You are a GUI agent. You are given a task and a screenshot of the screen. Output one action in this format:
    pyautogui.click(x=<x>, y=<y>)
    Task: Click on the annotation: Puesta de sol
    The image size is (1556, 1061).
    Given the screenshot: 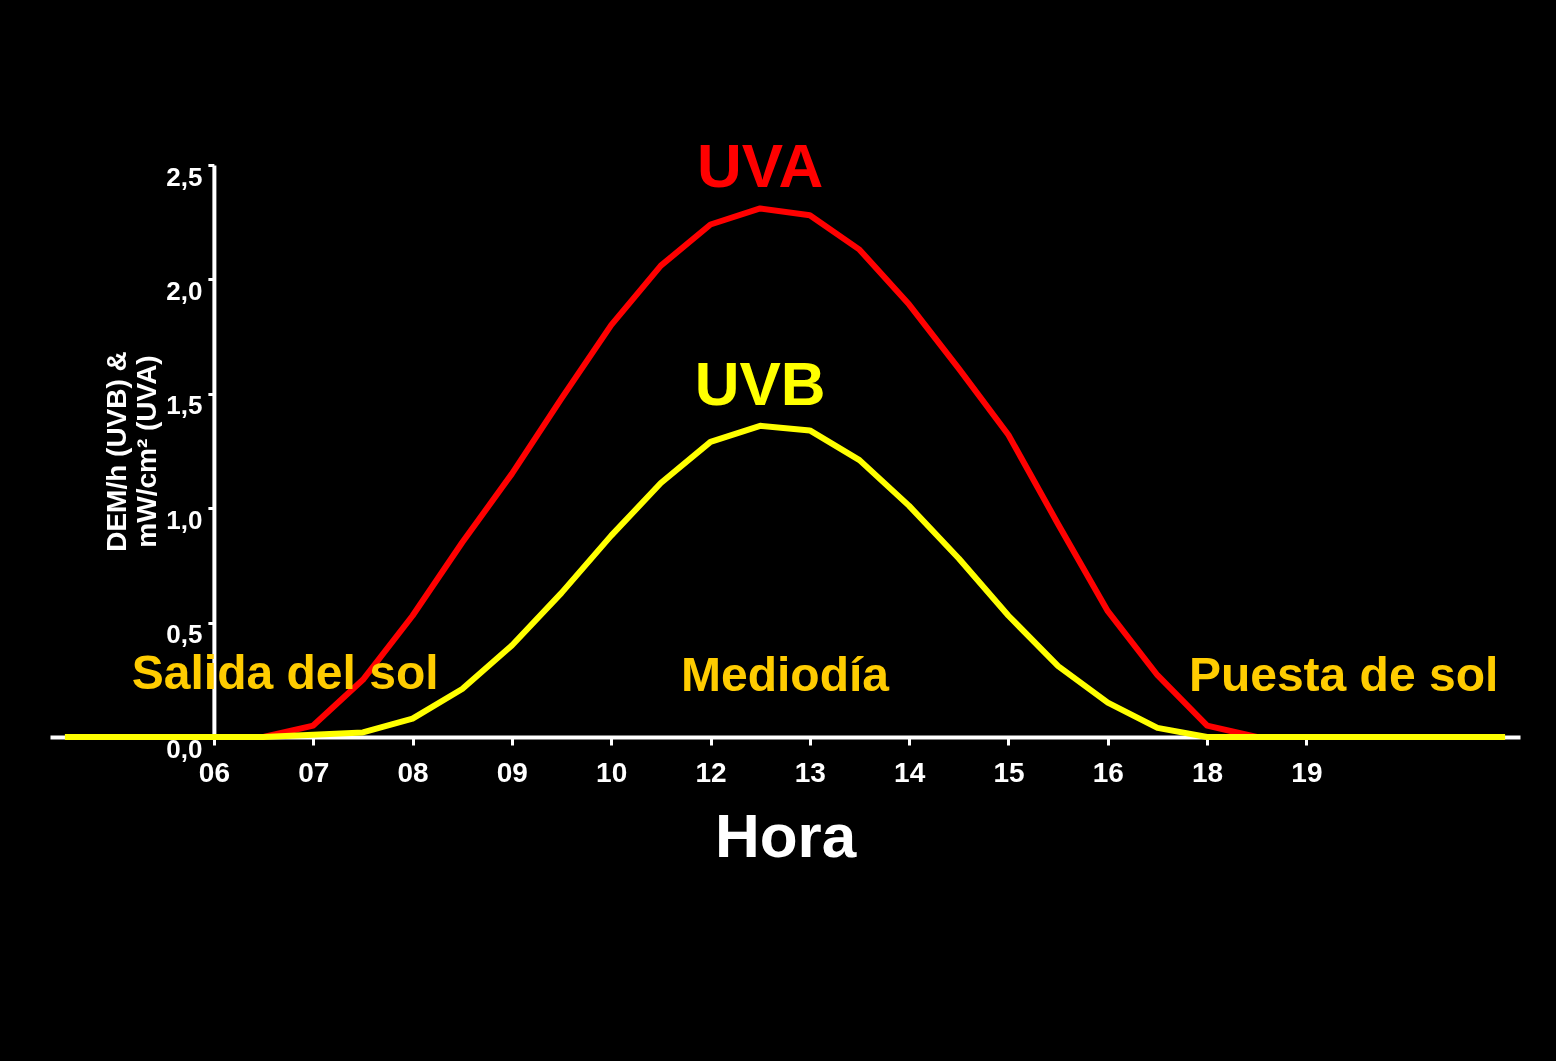 What is the action you would take?
    pyautogui.click(x=1343, y=674)
    